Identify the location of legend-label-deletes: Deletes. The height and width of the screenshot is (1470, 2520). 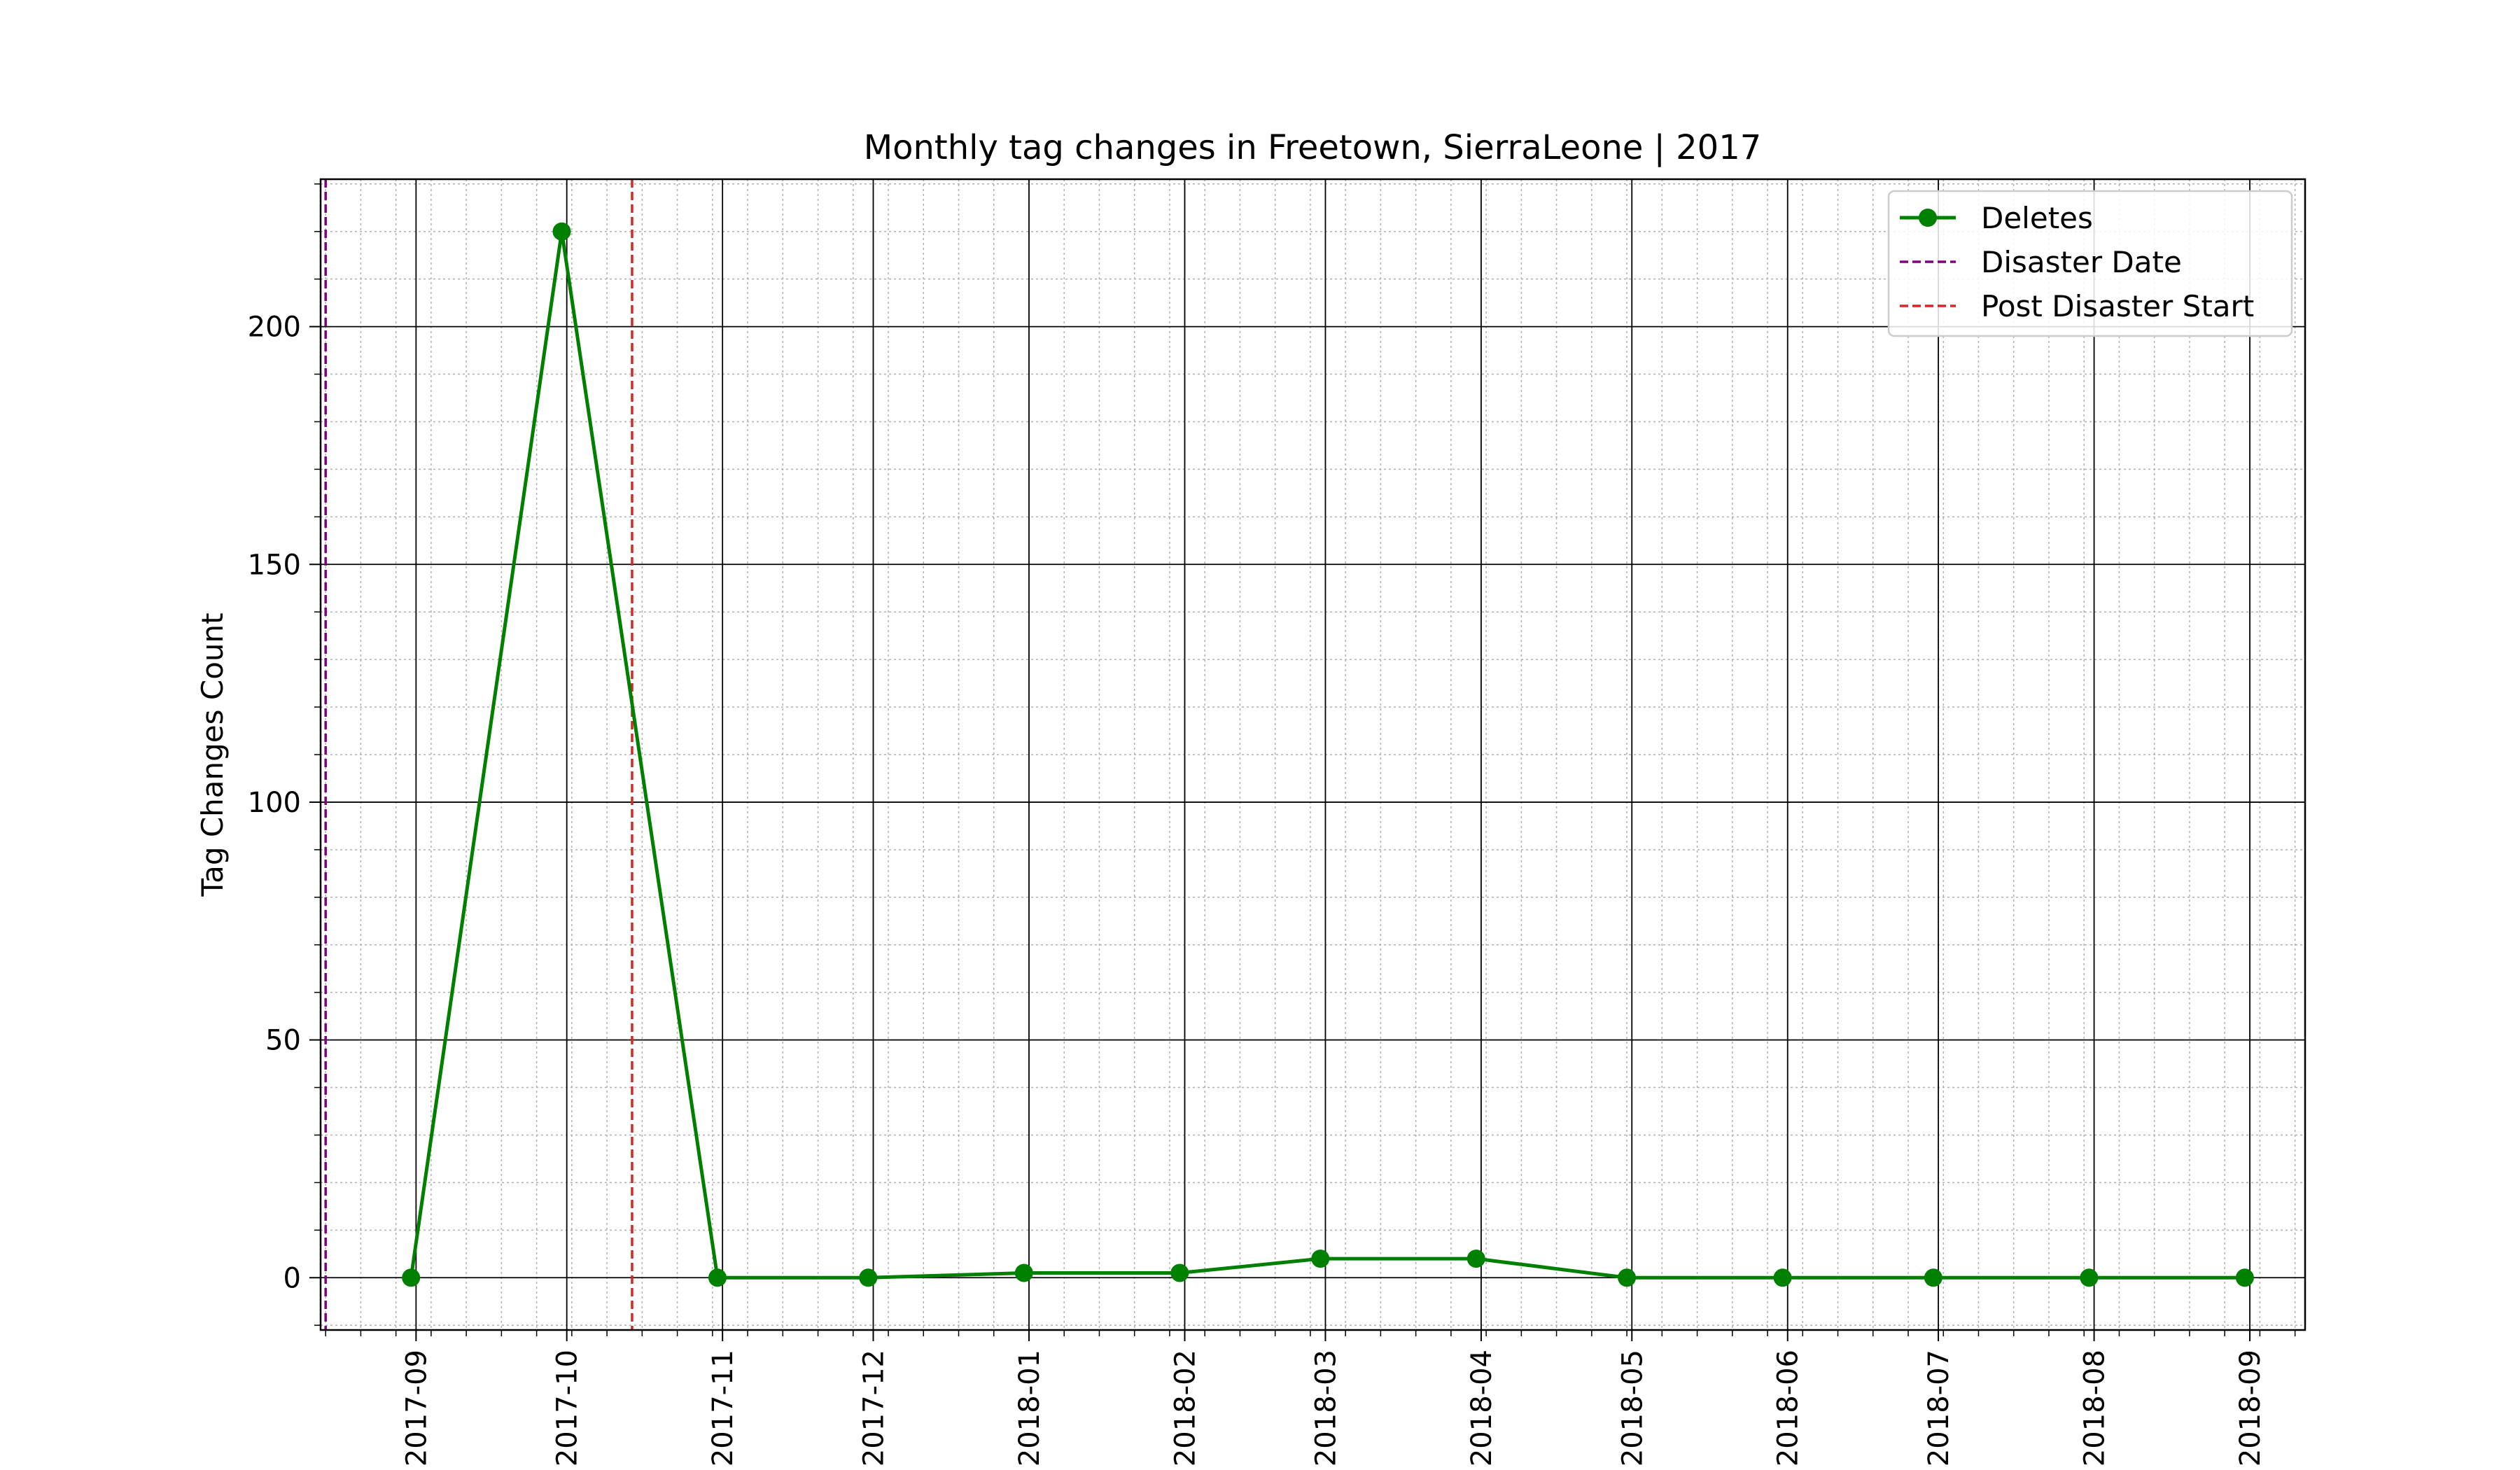
(2037, 218).